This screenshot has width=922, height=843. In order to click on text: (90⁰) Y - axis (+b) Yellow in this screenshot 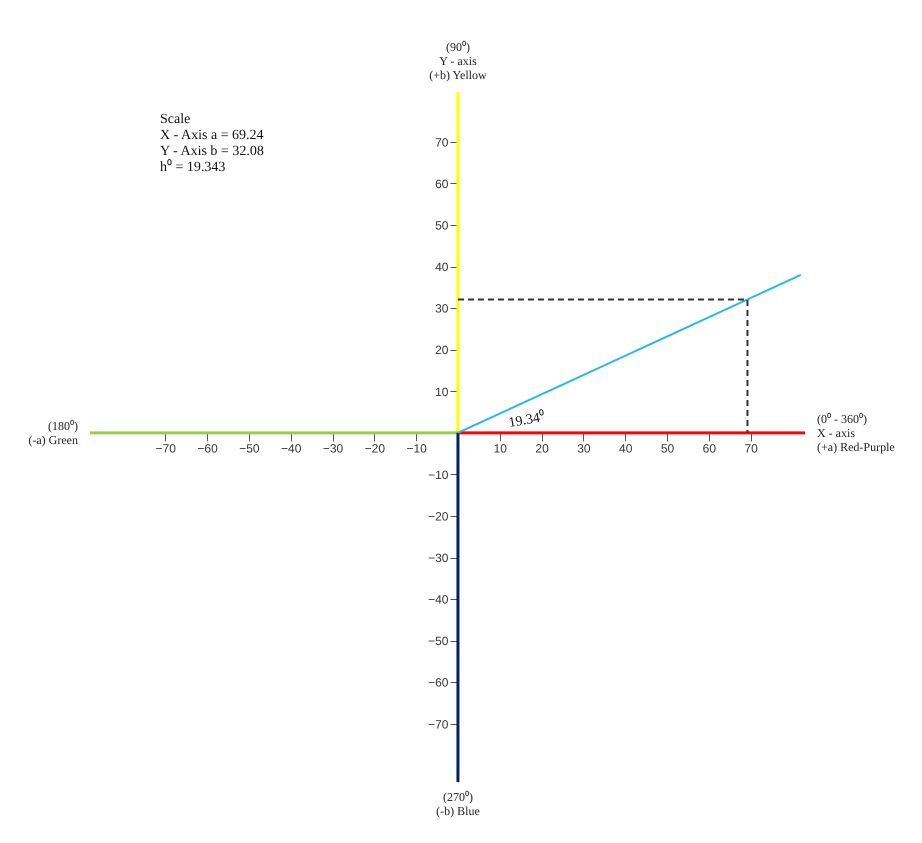, I will do `click(458, 61)`.